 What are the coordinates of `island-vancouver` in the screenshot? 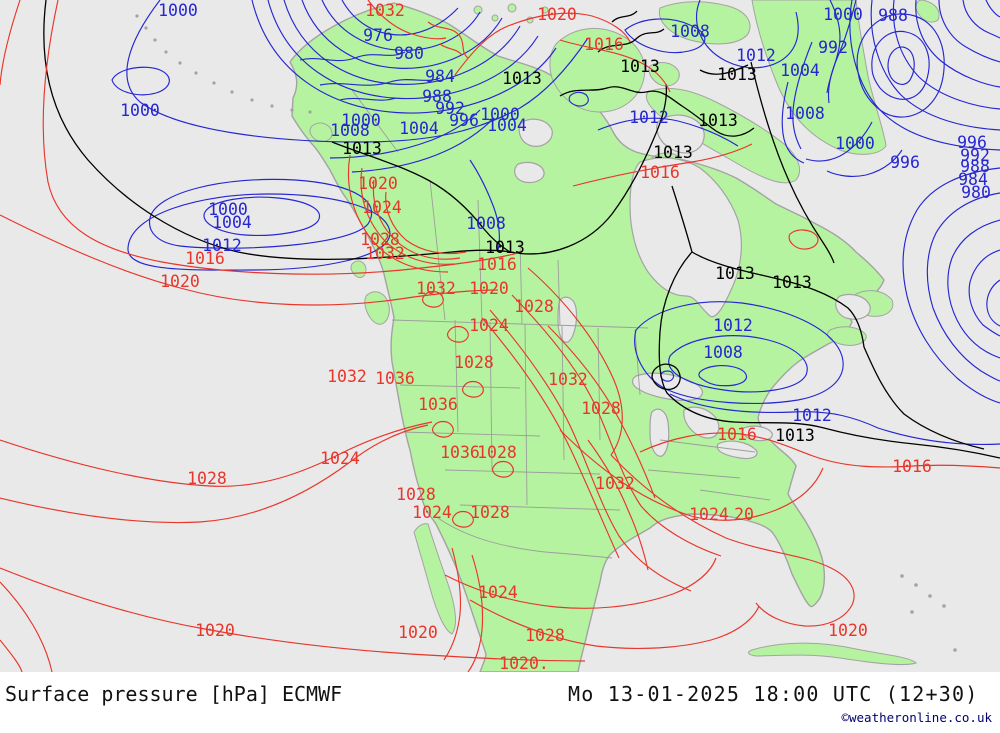 It's located at (377, 308).